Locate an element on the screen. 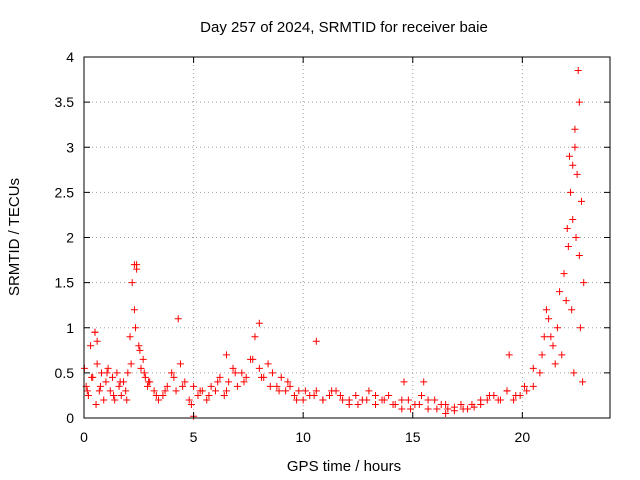 The image size is (640, 480). x-tick-label: 20 is located at coordinates (523, 437).